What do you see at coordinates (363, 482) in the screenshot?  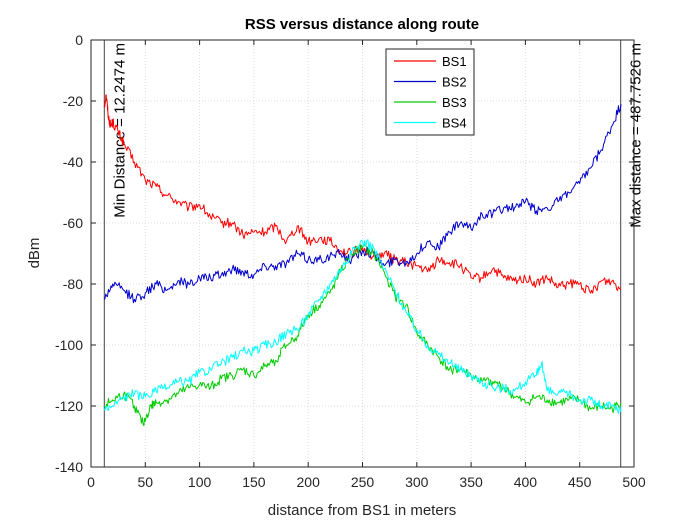 I see `x-tick-label: 250` at bounding box center [363, 482].